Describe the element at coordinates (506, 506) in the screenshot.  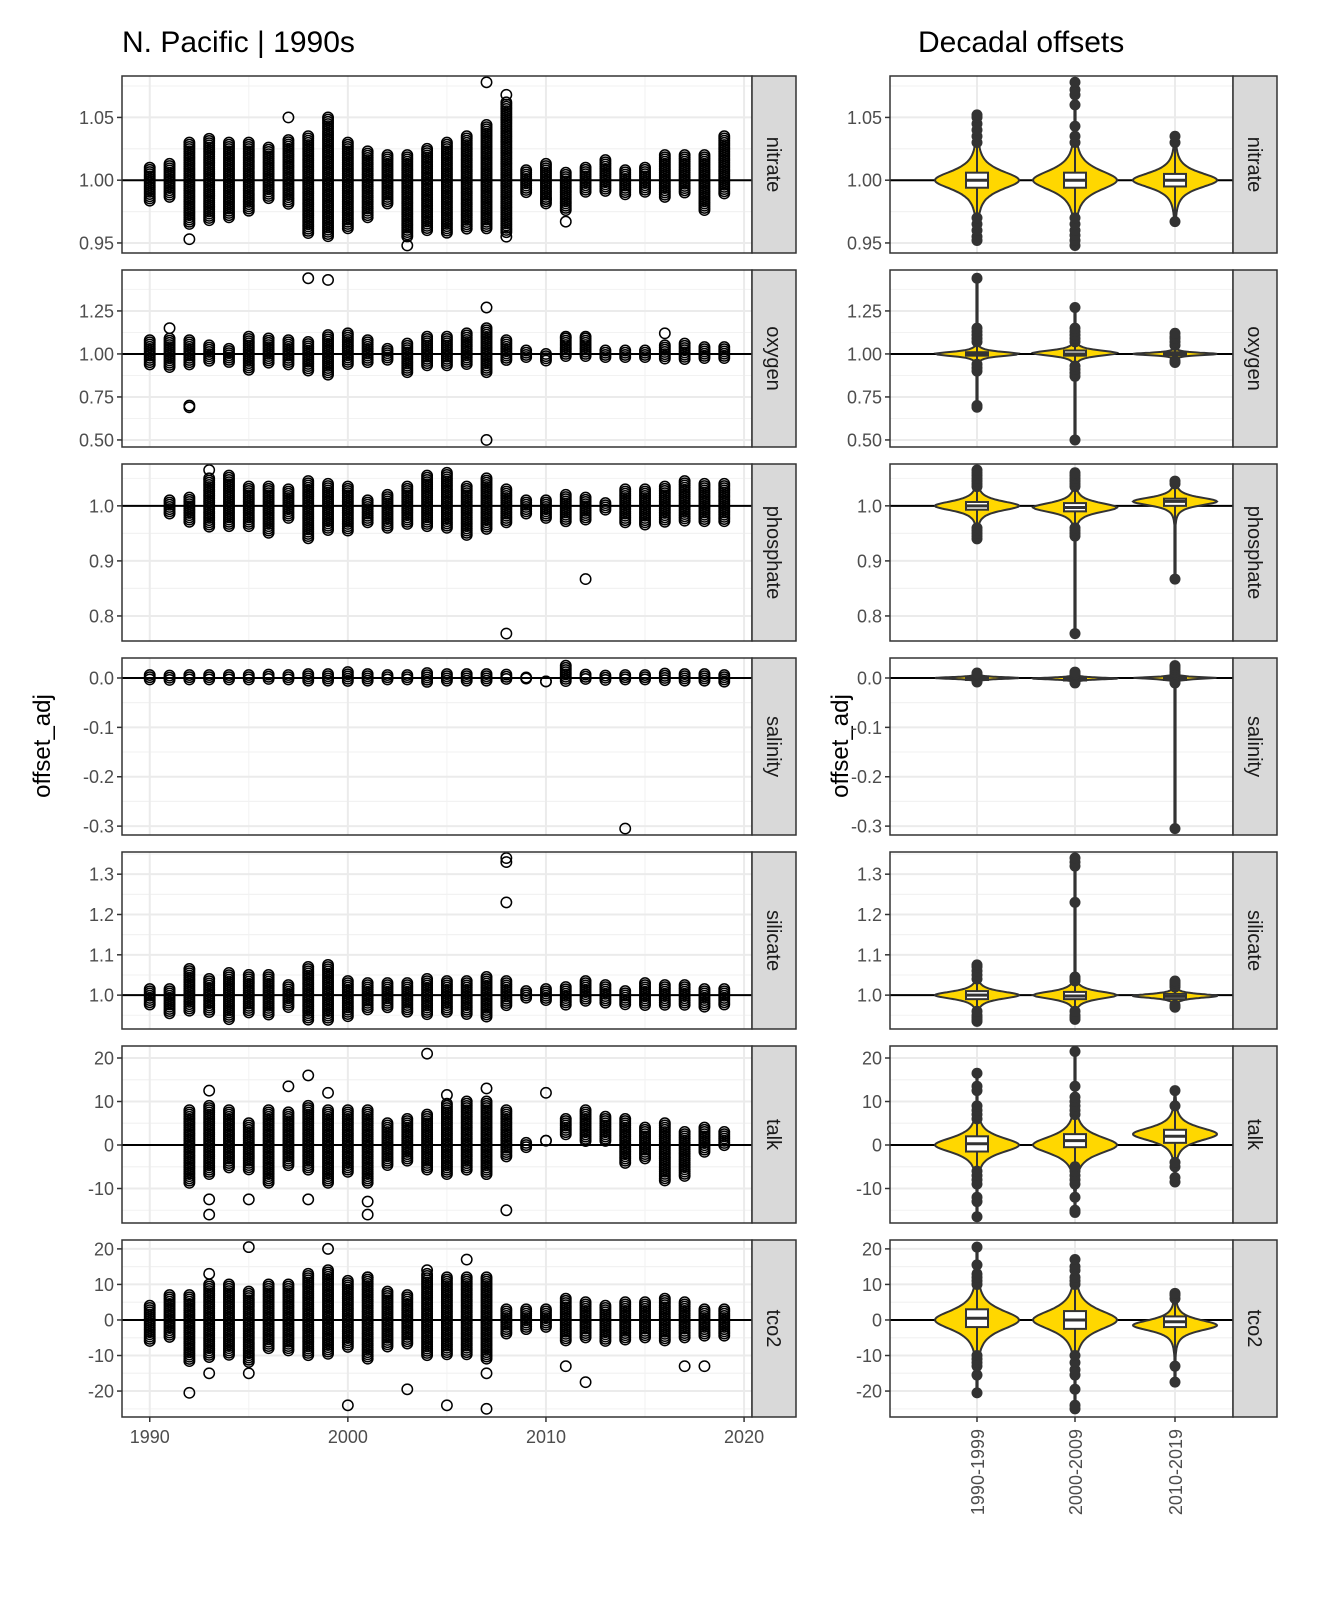
I see `year-column-2008` at that location.